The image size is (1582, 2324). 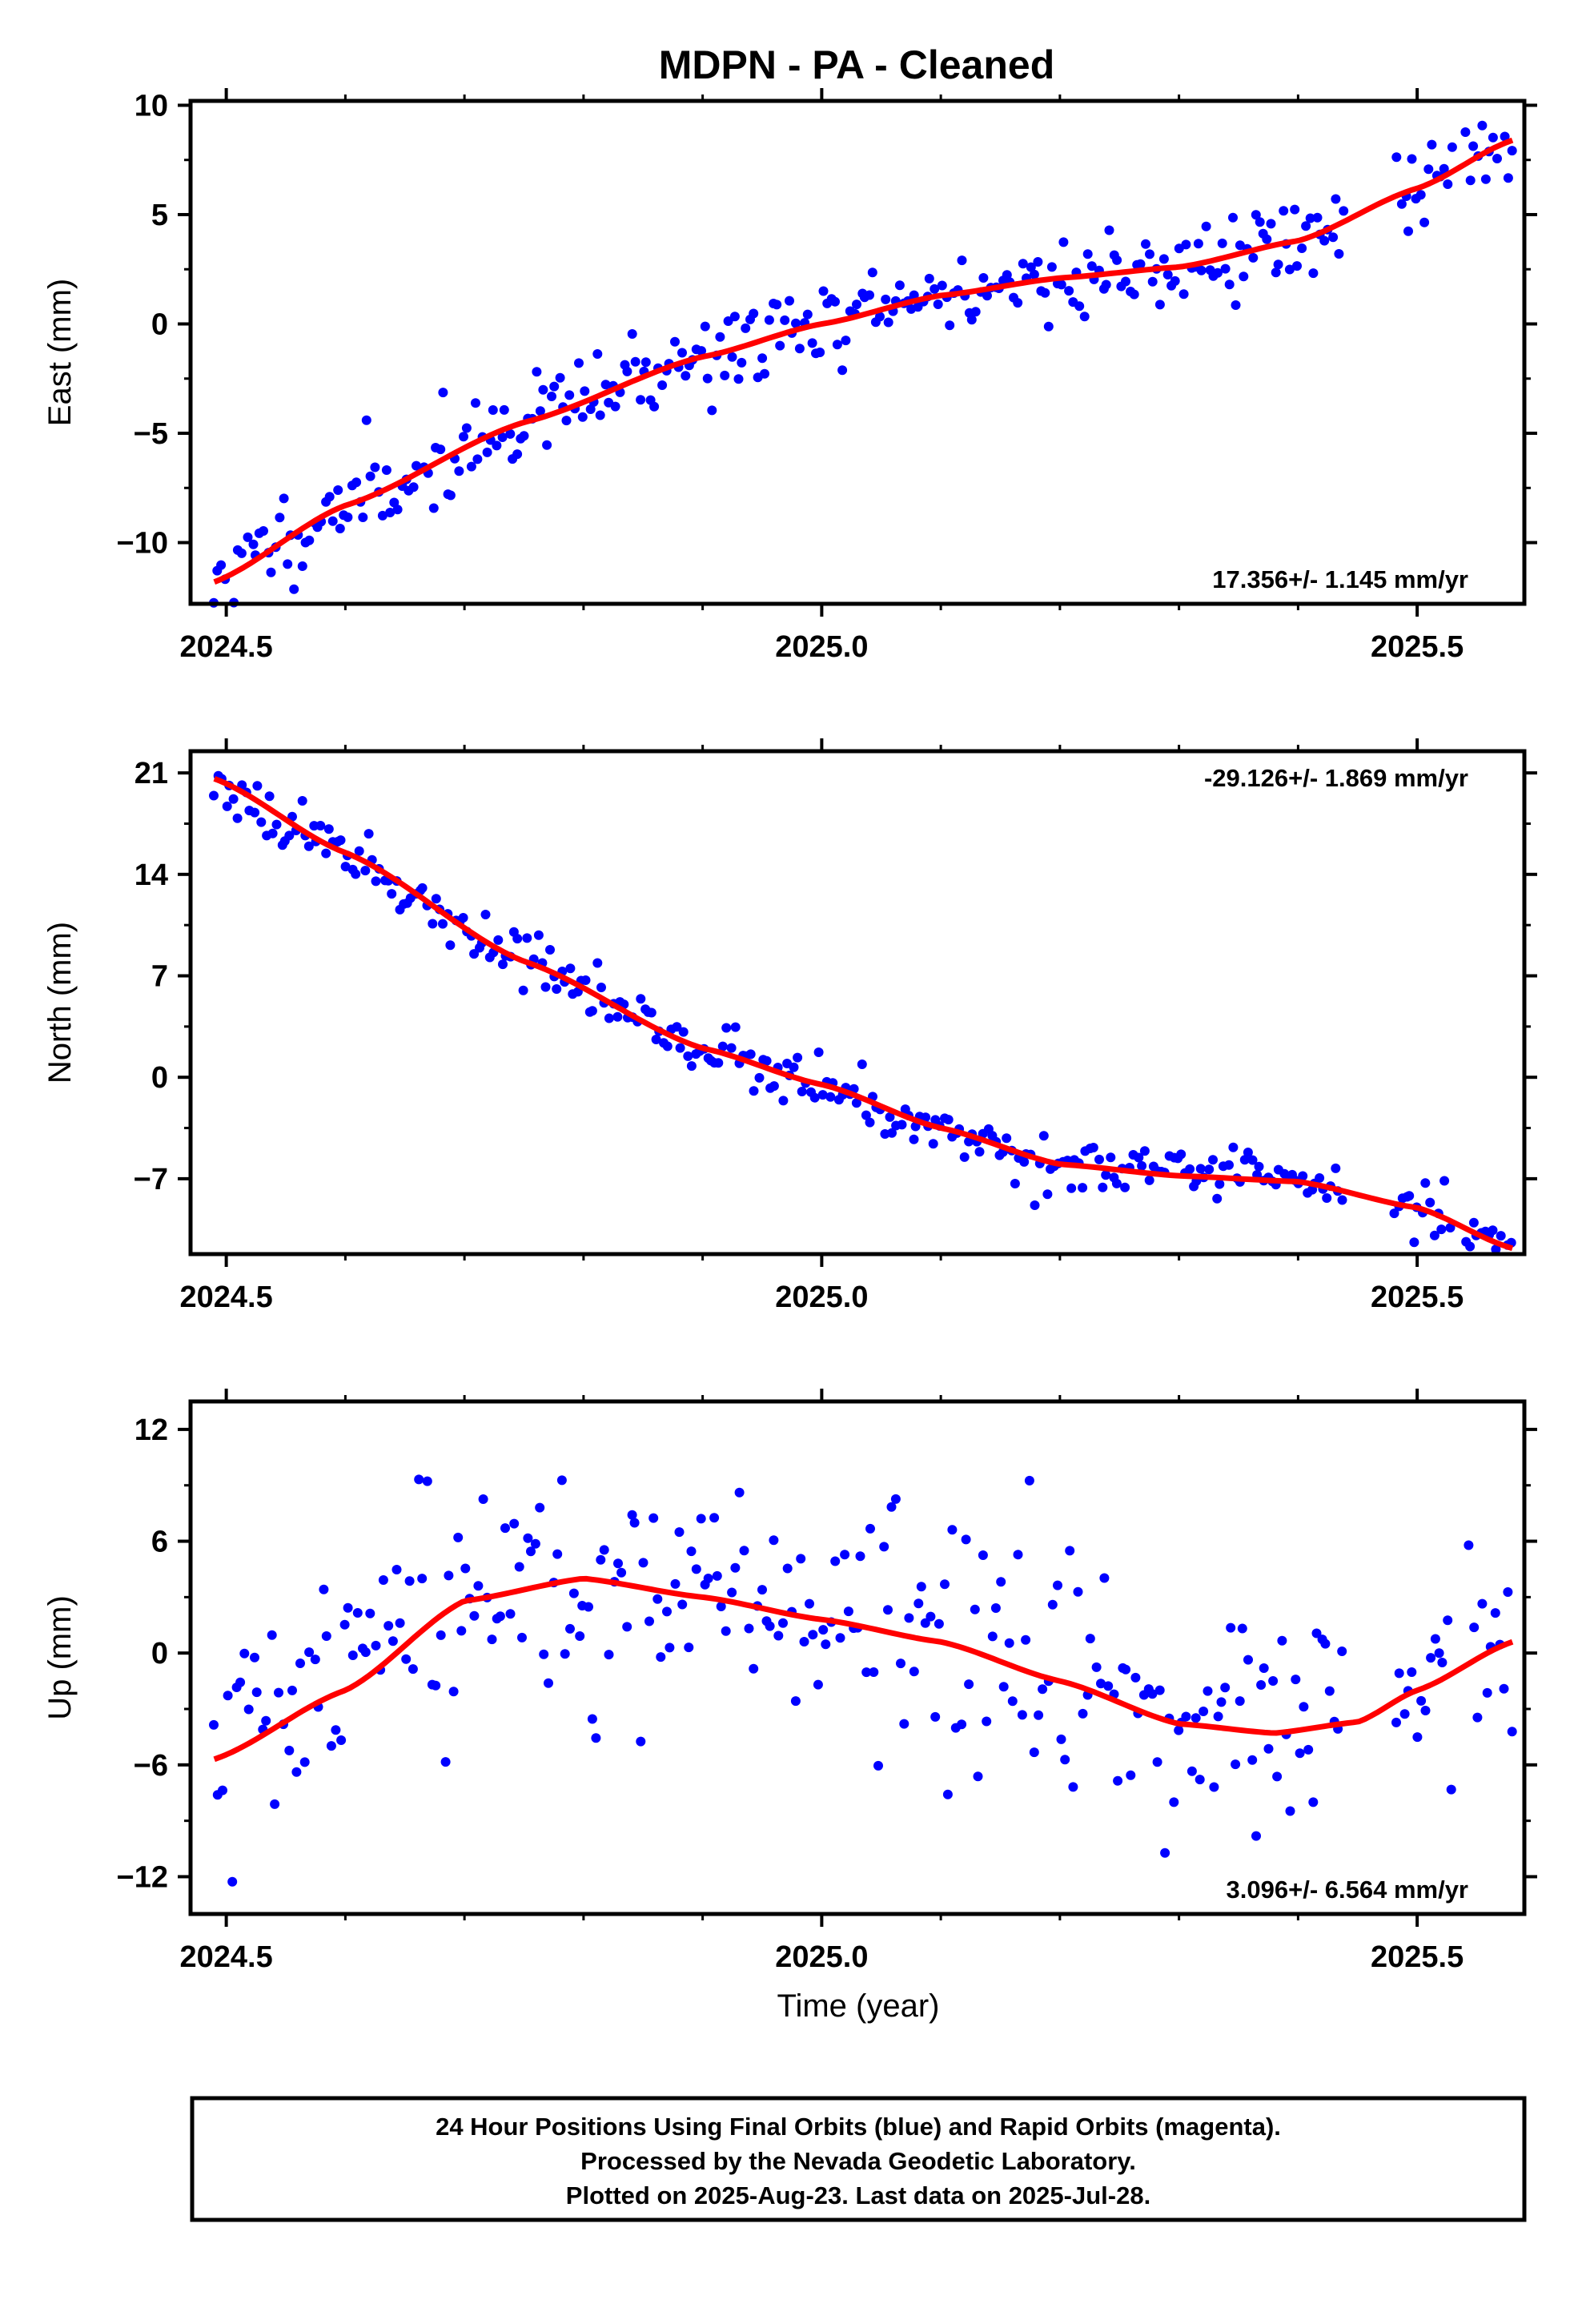 What do you see at coordinates (159, 325) in the screenshot?
I see `y-tick-label: 0` at bounding box center [159, 325].